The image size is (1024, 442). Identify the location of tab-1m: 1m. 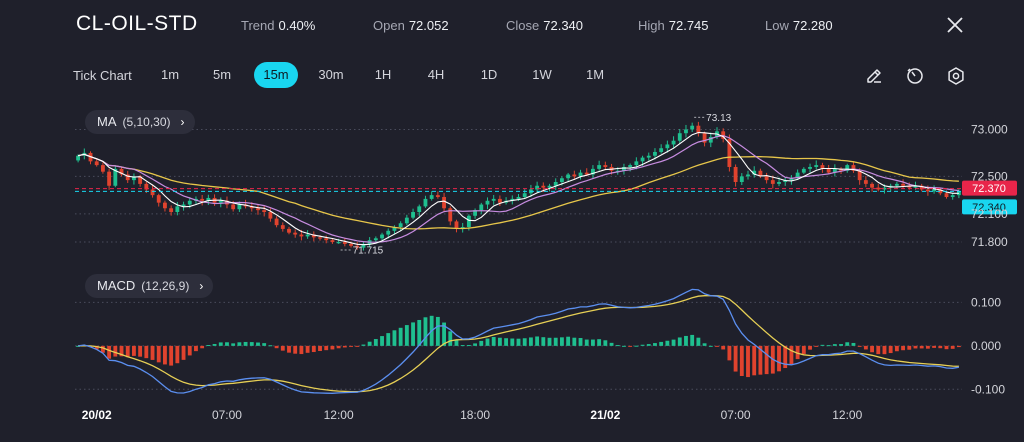
(170, 74).